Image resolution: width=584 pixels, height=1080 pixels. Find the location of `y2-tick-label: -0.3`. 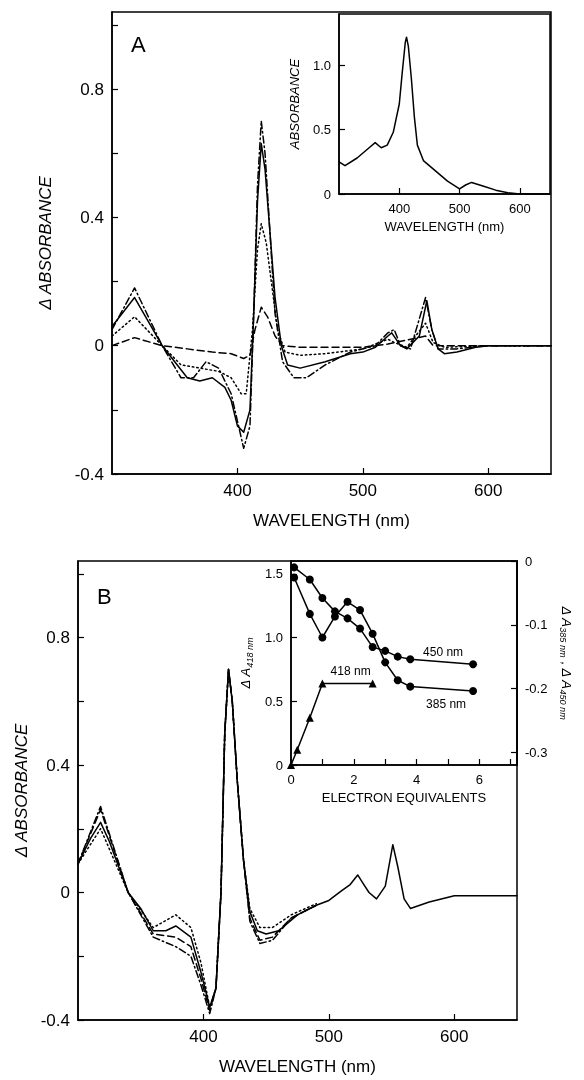

y2-tick-label: -0.3 is located at coordinates (536, 752).